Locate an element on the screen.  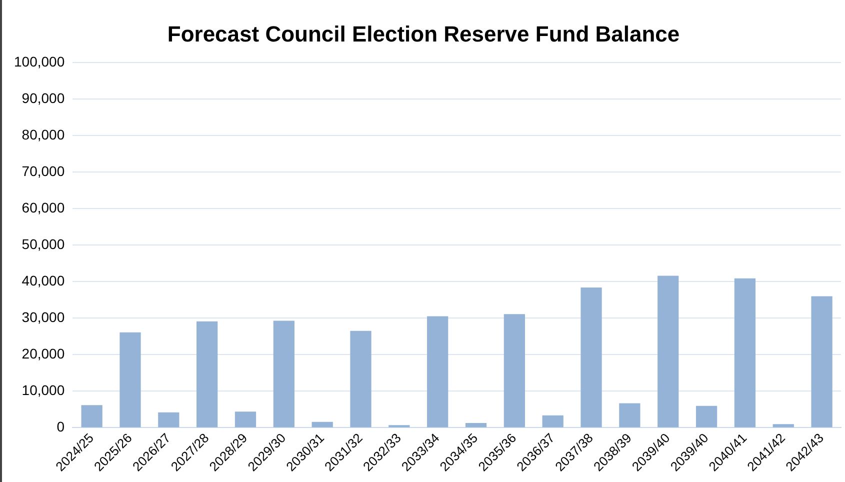
y-tick-label: 50,000 is located at coordinates (43, 244).